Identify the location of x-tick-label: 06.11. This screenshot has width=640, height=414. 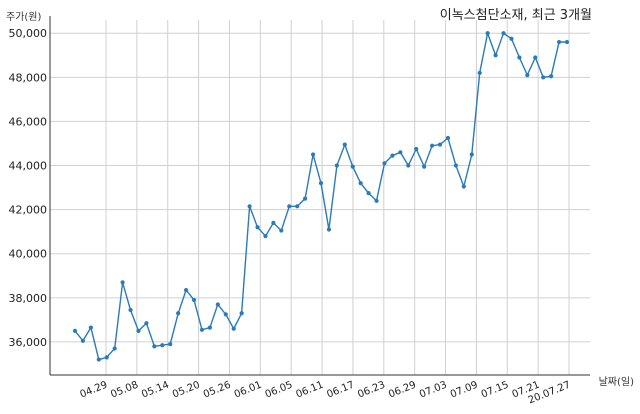
(310, 390).